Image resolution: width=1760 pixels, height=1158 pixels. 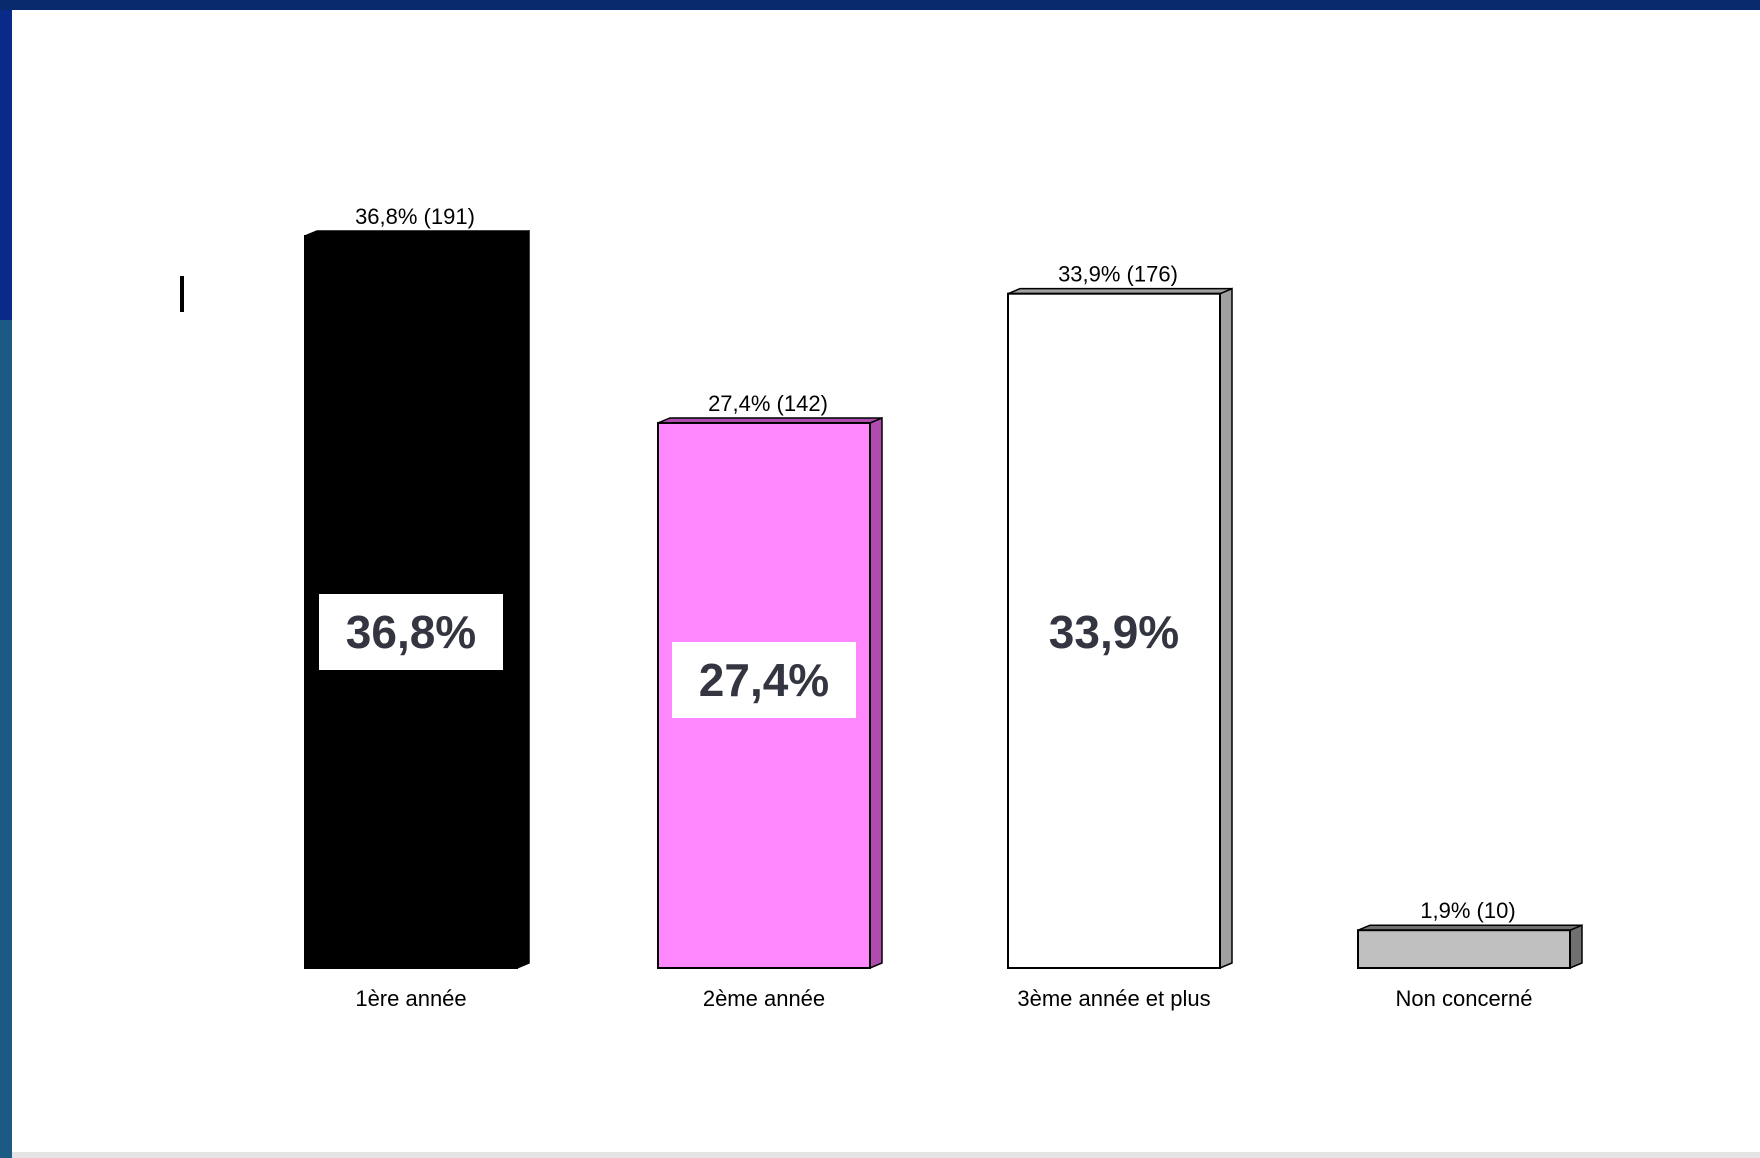 What do you see at coordinates (768, 403) in the screenshot?
I see `bar-2-value-label: 27,4% (142)` at bounding box center [768, 403].